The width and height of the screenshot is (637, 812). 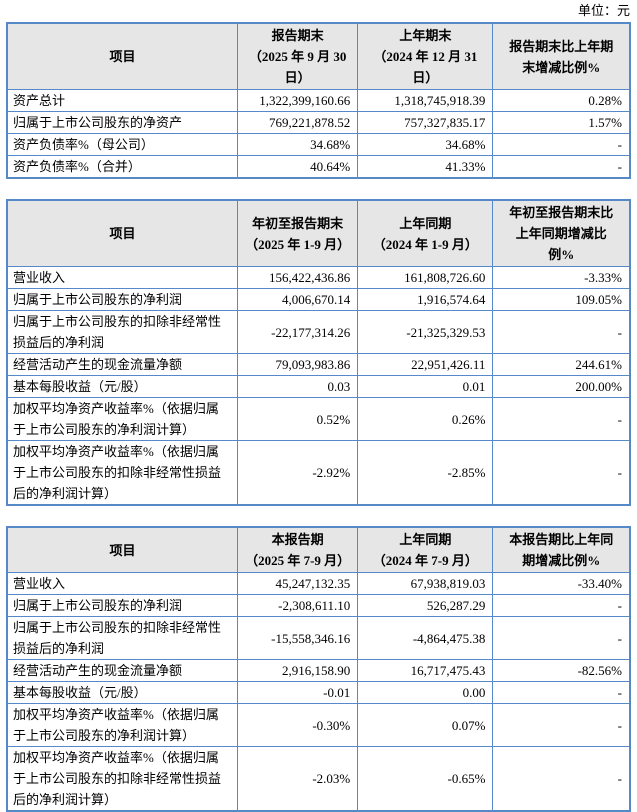 I want to click on cell-value: 0.26%, so click(x=425, y=419).